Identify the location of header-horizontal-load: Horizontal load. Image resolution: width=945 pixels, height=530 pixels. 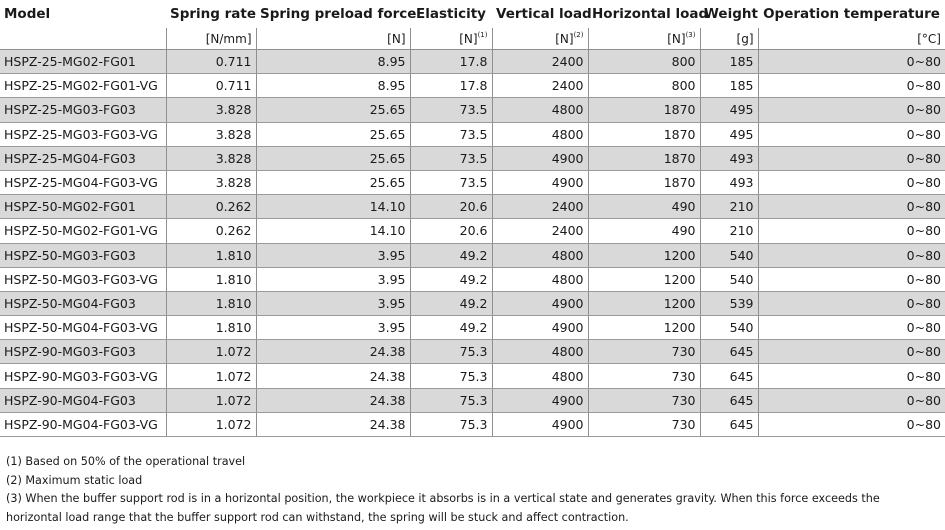
(650, 14).